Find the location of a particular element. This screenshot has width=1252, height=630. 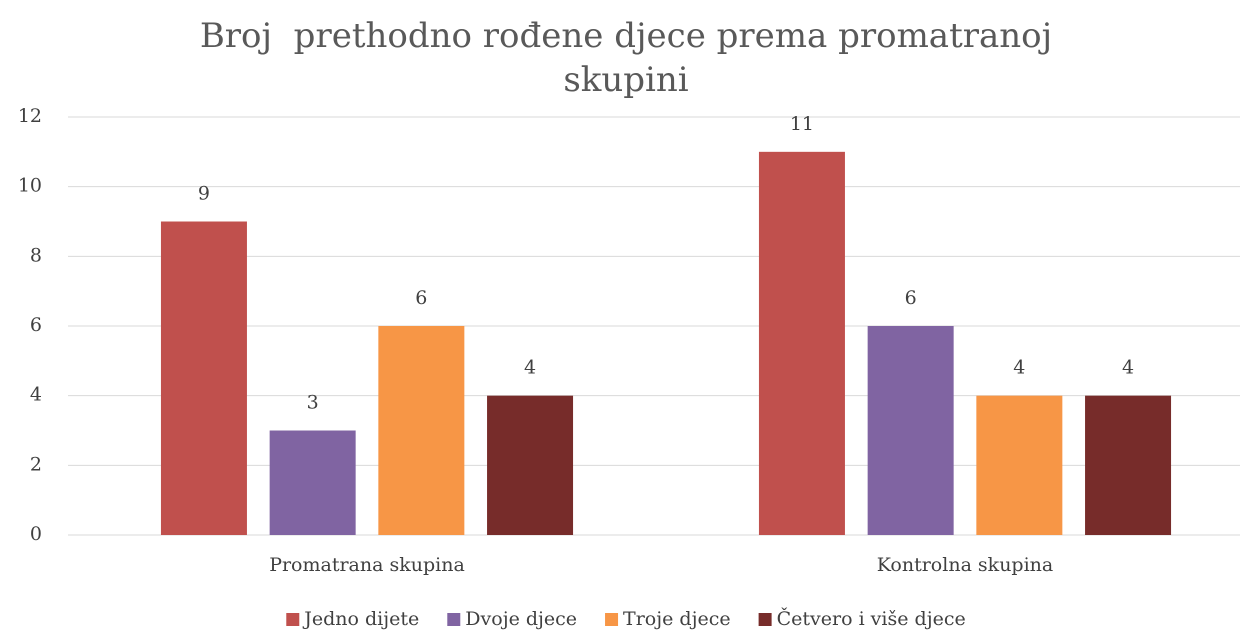

x-tick-label: Kontrolna skupina is located at coordinates (965, 565).